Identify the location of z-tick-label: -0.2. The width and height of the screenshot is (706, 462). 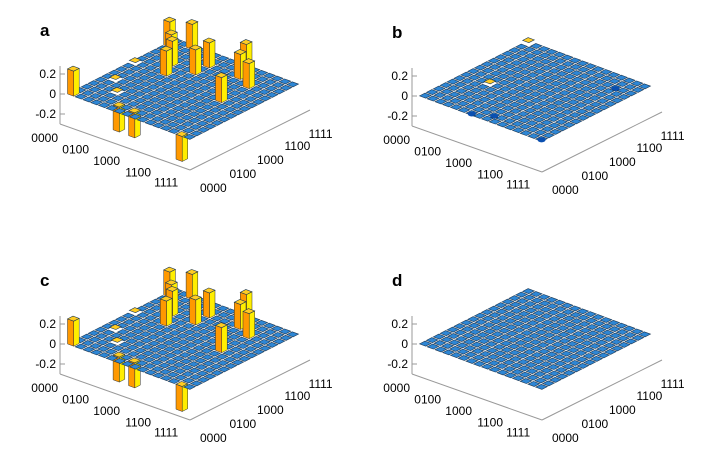
(397, 116).